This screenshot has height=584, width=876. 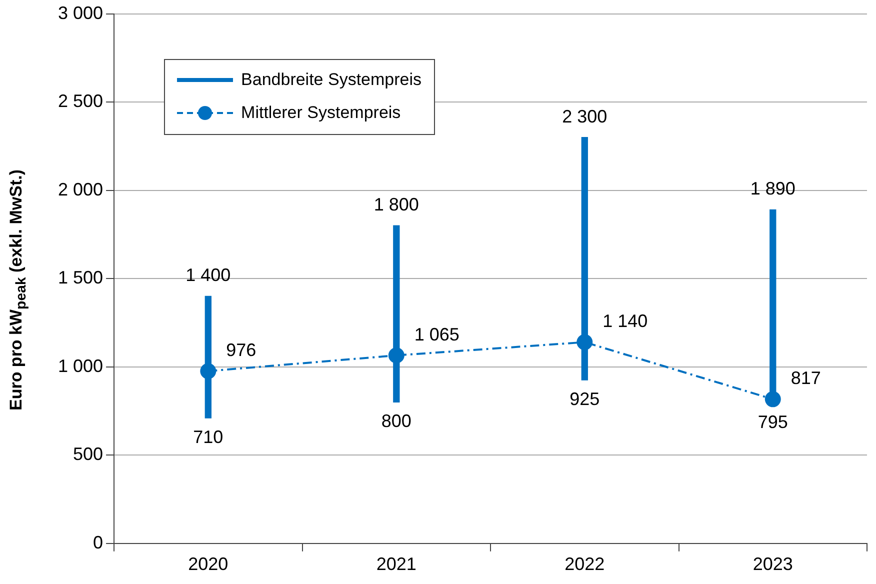 I want to click on data-label: 1 140, so click(x=625, y=321).